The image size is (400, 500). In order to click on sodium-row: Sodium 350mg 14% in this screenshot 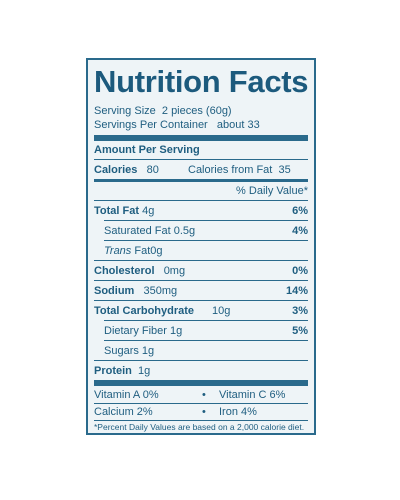, I will do `click(201, 291)`.